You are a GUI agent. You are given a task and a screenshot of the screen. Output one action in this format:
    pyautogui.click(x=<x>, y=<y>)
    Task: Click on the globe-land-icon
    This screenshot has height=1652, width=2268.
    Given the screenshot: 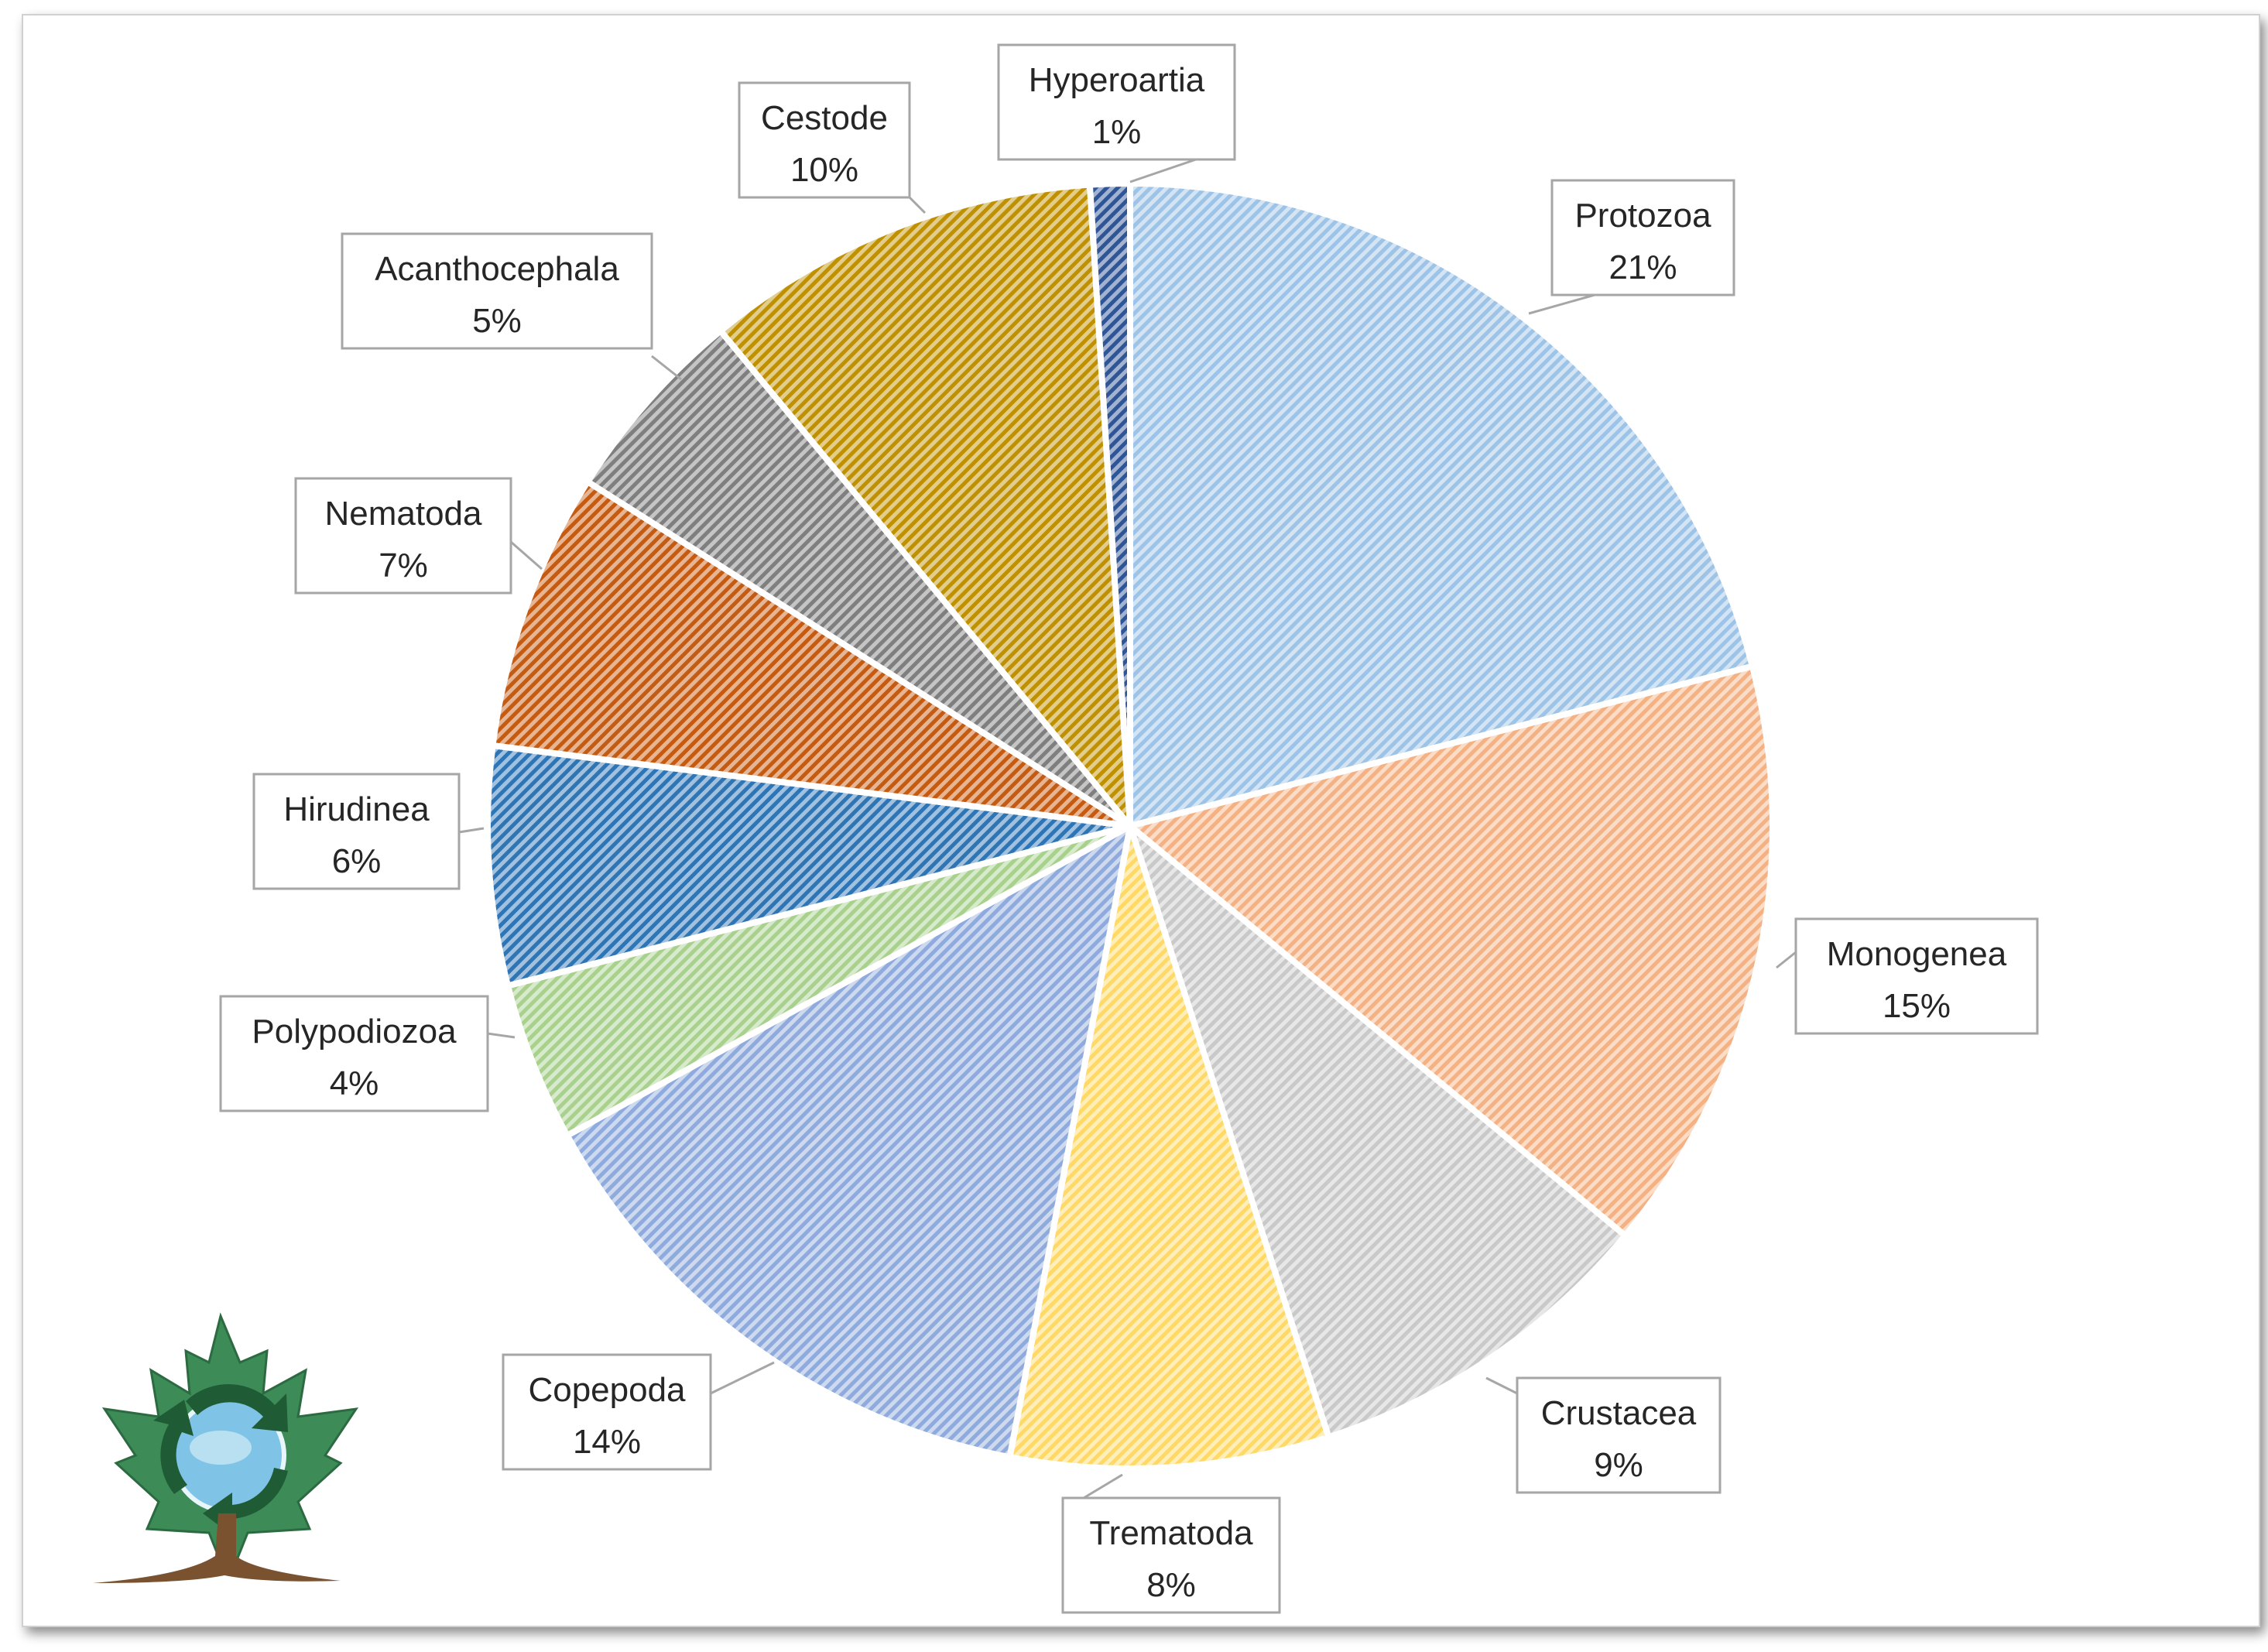 What is the action you would take?
    pyautogui.click(x=221, y=1448)
    